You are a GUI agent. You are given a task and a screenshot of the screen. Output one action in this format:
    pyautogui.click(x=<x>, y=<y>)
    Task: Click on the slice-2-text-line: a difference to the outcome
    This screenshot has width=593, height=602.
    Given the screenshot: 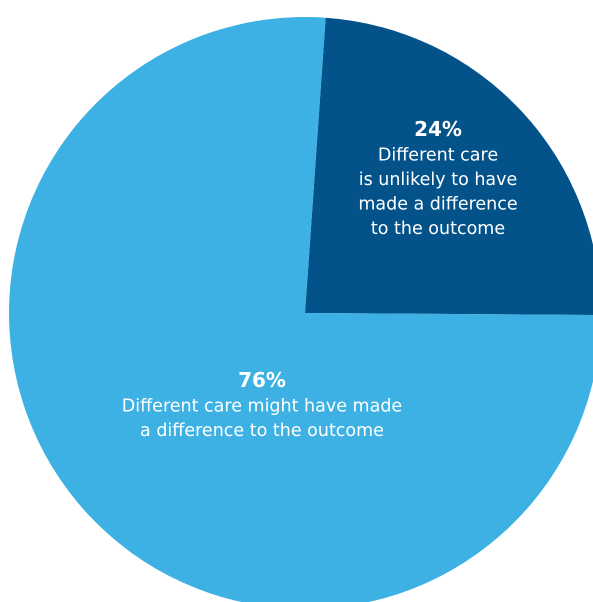 What is the action you would take?
    pyautogui.click(x=262, y=431)
    